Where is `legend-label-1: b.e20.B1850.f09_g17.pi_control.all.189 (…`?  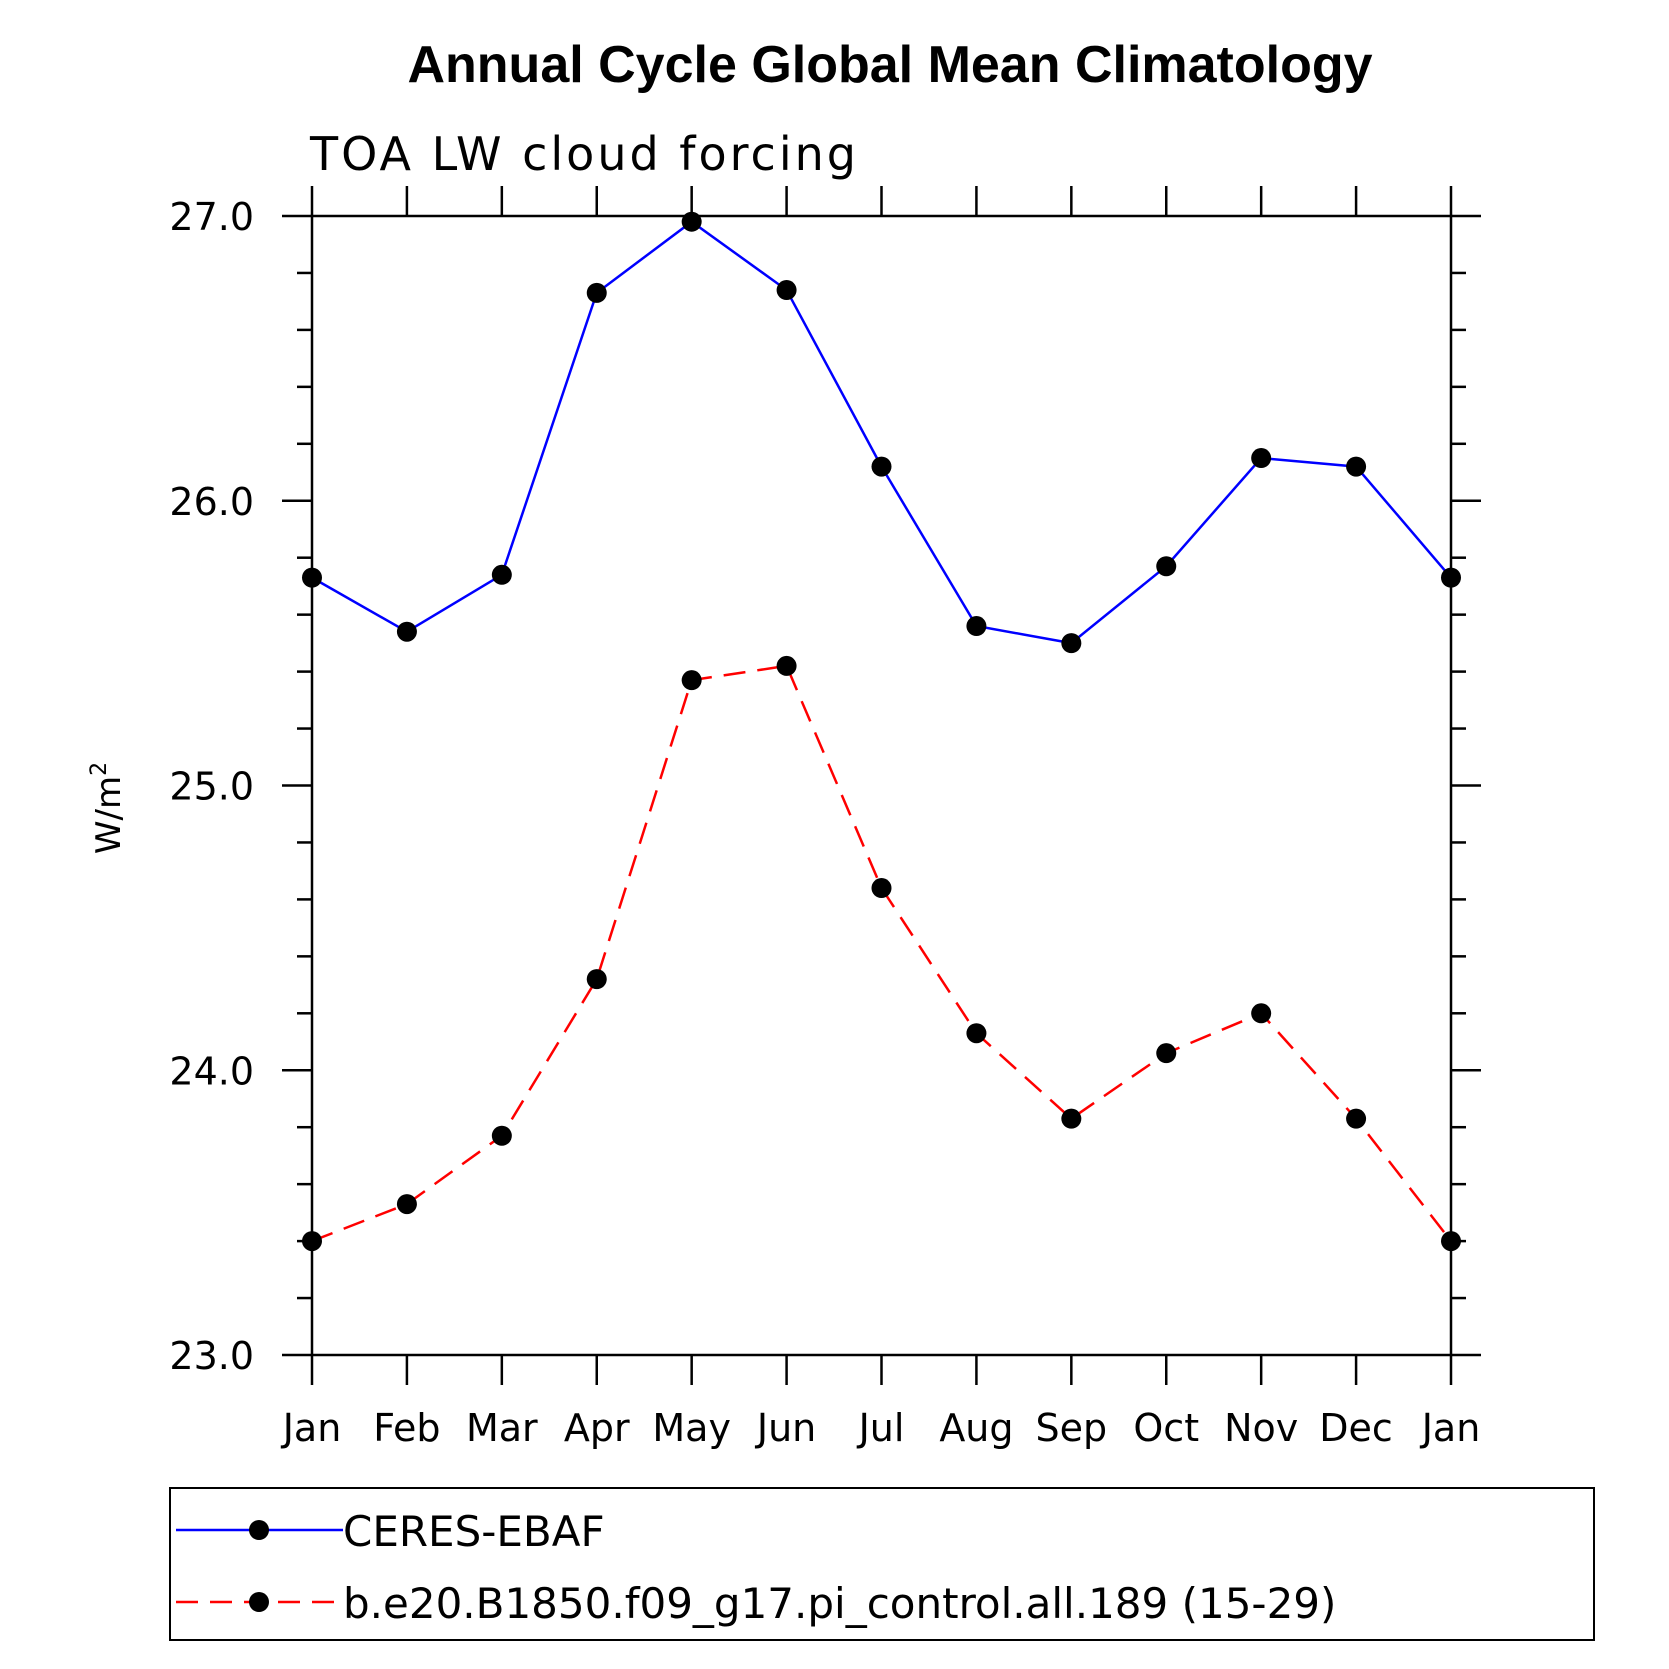 legend-label-1: b.e20.B1850.f09_g17.pi_control.all.189 (… is located at coordinates (839, 1603).